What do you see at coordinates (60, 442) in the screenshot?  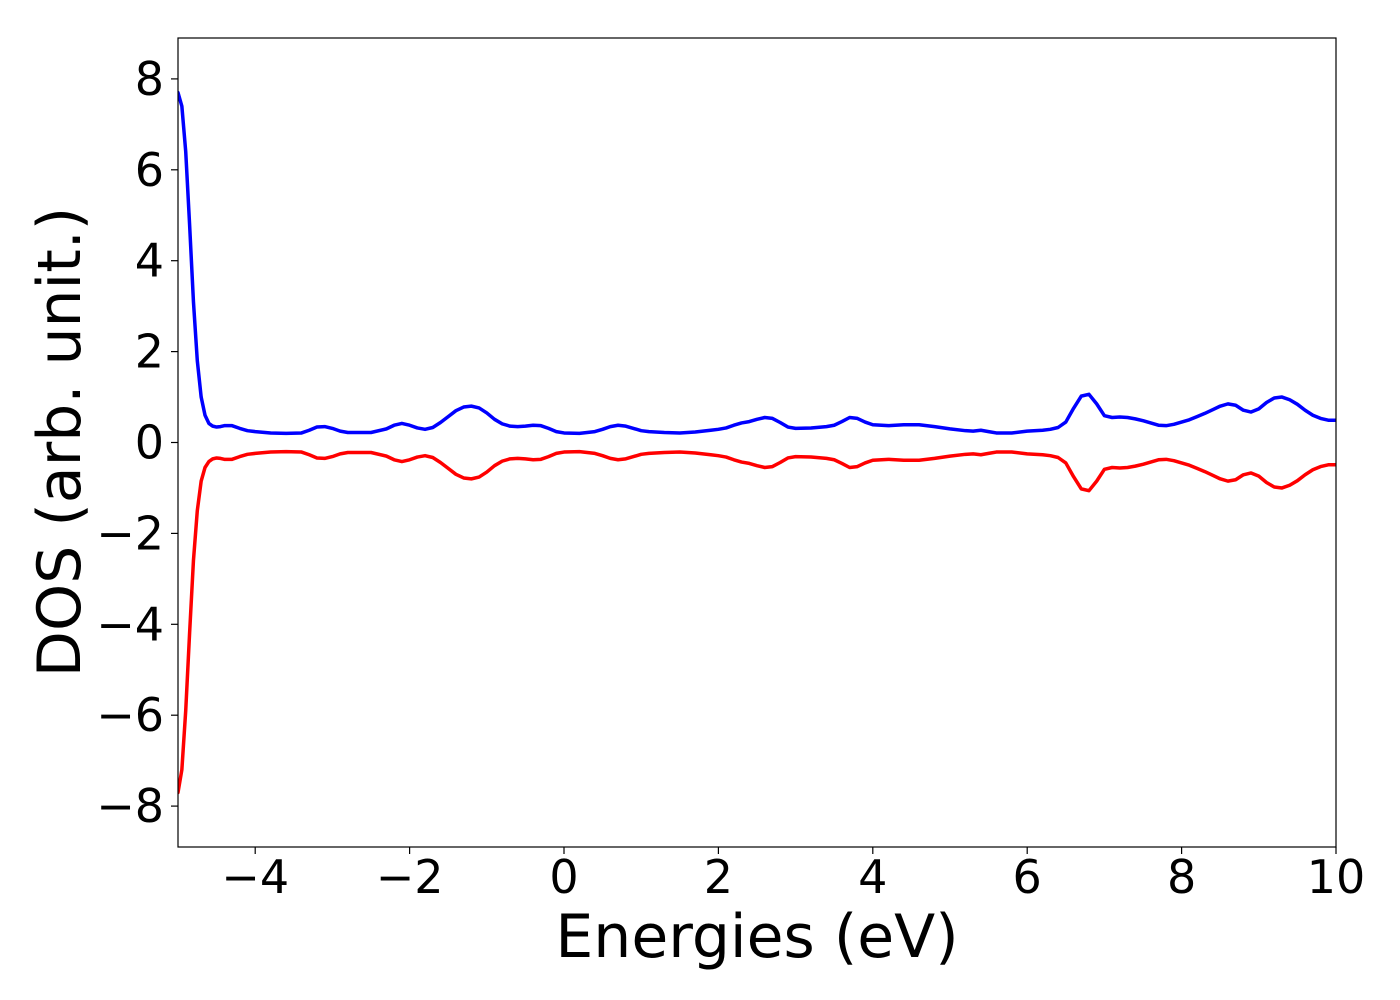 I see `y-axis-label: DOS (arb. unit.)` at bounding box center [60, 442].